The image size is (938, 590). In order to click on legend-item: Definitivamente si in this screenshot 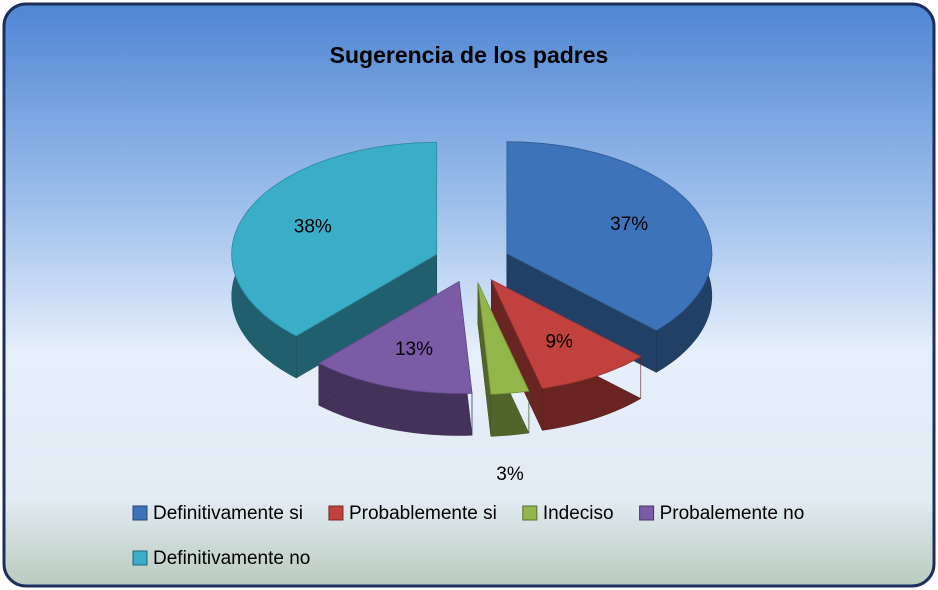, I will do `click(217, 513)`.